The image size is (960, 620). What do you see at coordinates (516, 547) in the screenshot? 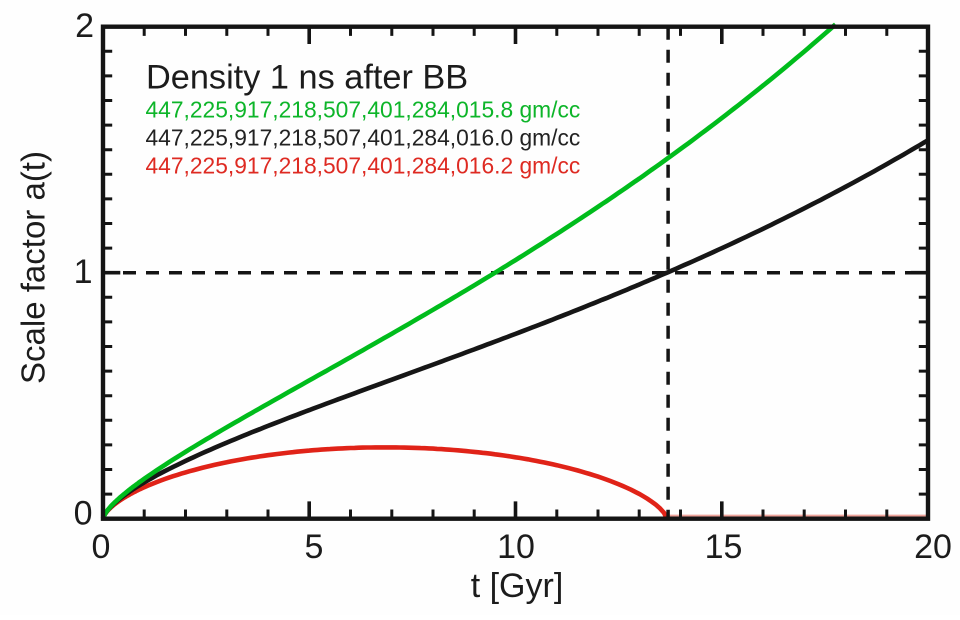
I see `svg-text: 10` at bounding box center [516, 547].